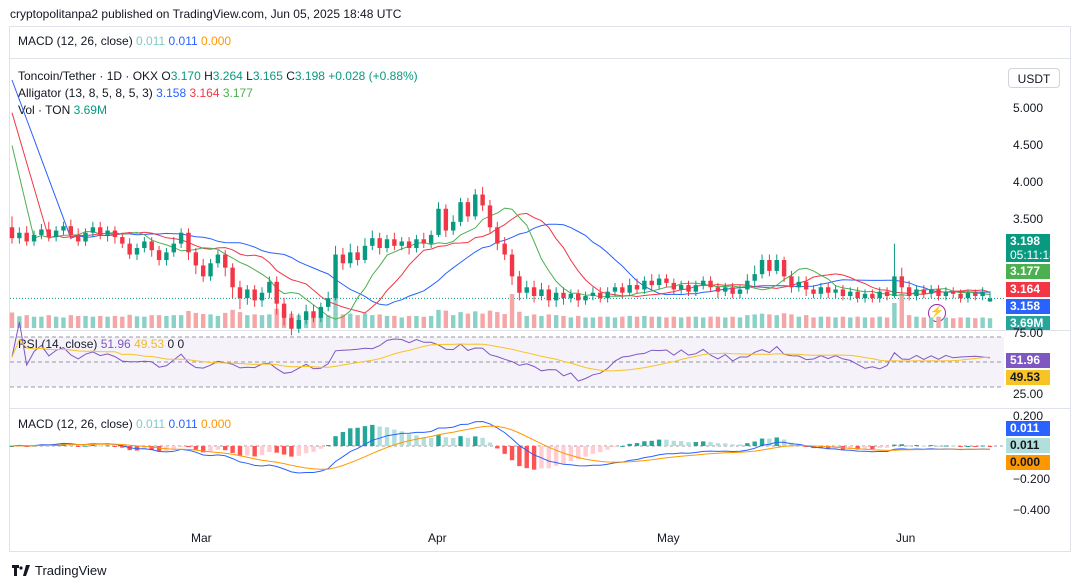 The image size is (1080, 588). What do you see at coordinates (59, 570) in the screenshot?
I see `tradingview-brand: TradingView` at bounding box center [59, 570].